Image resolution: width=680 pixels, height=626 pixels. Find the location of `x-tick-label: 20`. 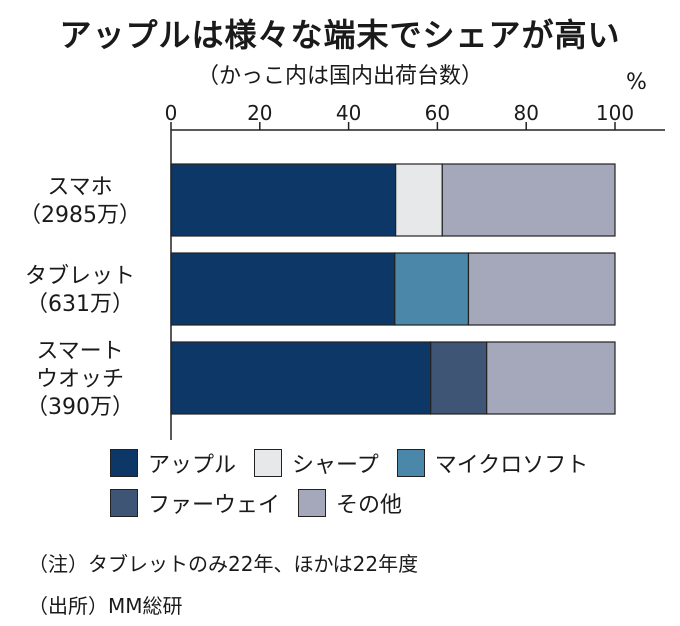

x-tick-label: 20 is located at coordinates (259, 113).